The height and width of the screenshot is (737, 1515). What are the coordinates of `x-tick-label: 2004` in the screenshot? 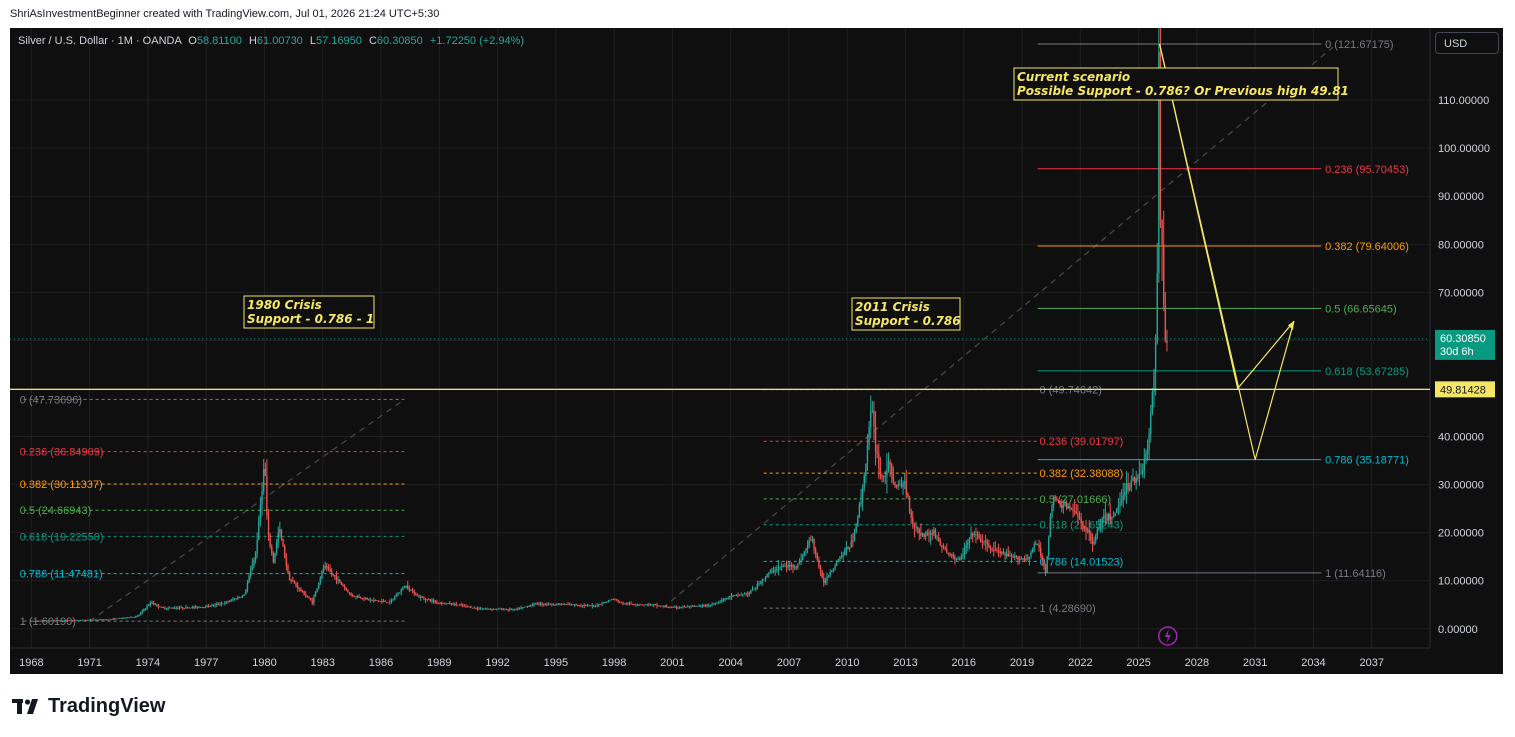 It's located at (730, 663).